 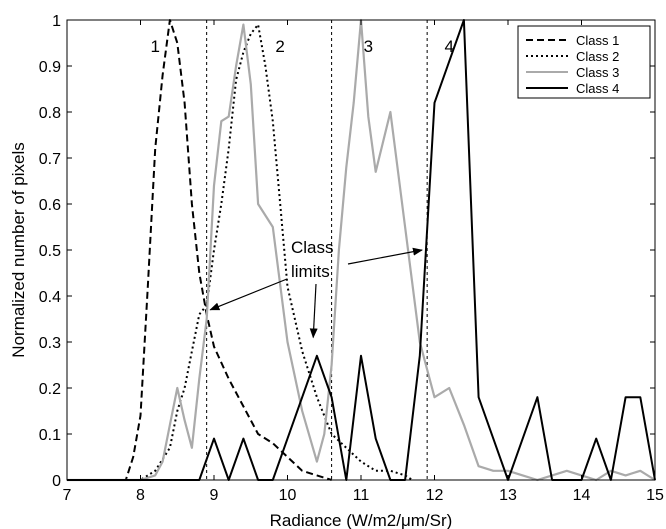 What do you see at coordinates (56, 21) in the screenshot?
I see `y-tick-label: 1` at bounding box center [56, 21].